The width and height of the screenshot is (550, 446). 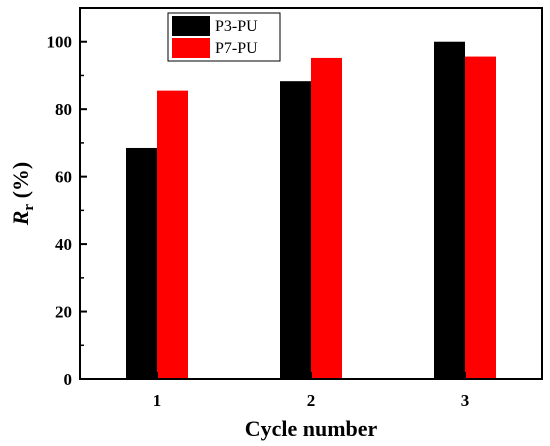 I want to click on x-axis-title: Cycle number, so click(x=311, y=428).